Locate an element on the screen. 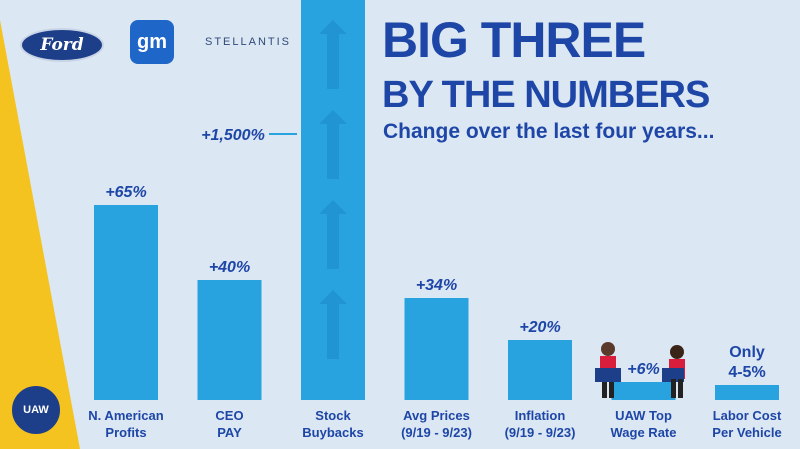 This screenshot has height=449, width=800. yellow-wedge-decoration is located at coordinates (40, 234).